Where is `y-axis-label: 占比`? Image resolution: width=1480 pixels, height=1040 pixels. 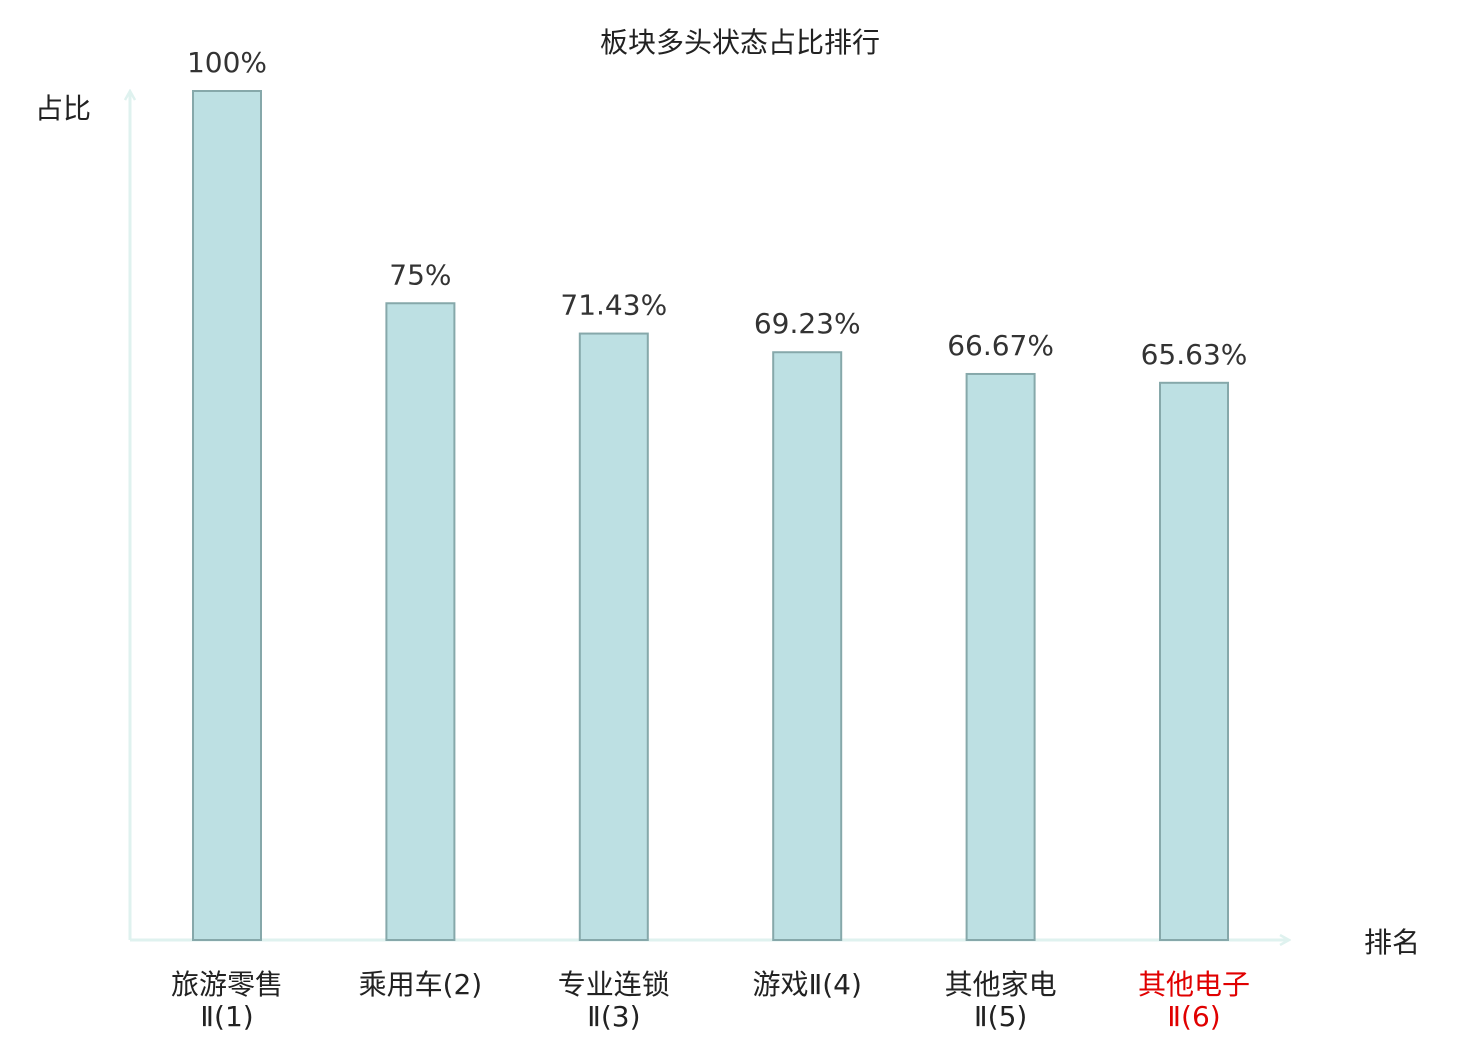 y-axis-label: 占比 is located at coordinates (63, 108).